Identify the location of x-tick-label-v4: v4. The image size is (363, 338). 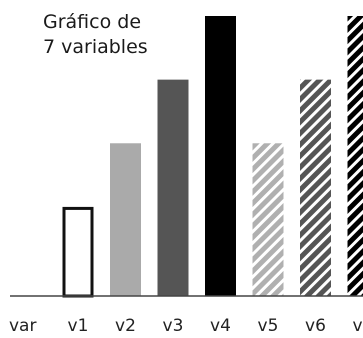
(220, 326).